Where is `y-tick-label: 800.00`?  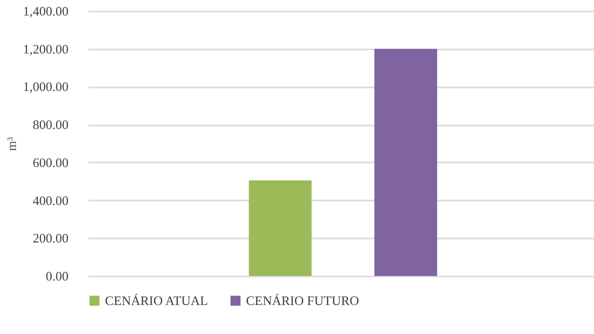 y-tick-label: 800.00 is located at coordinates (50, 124).